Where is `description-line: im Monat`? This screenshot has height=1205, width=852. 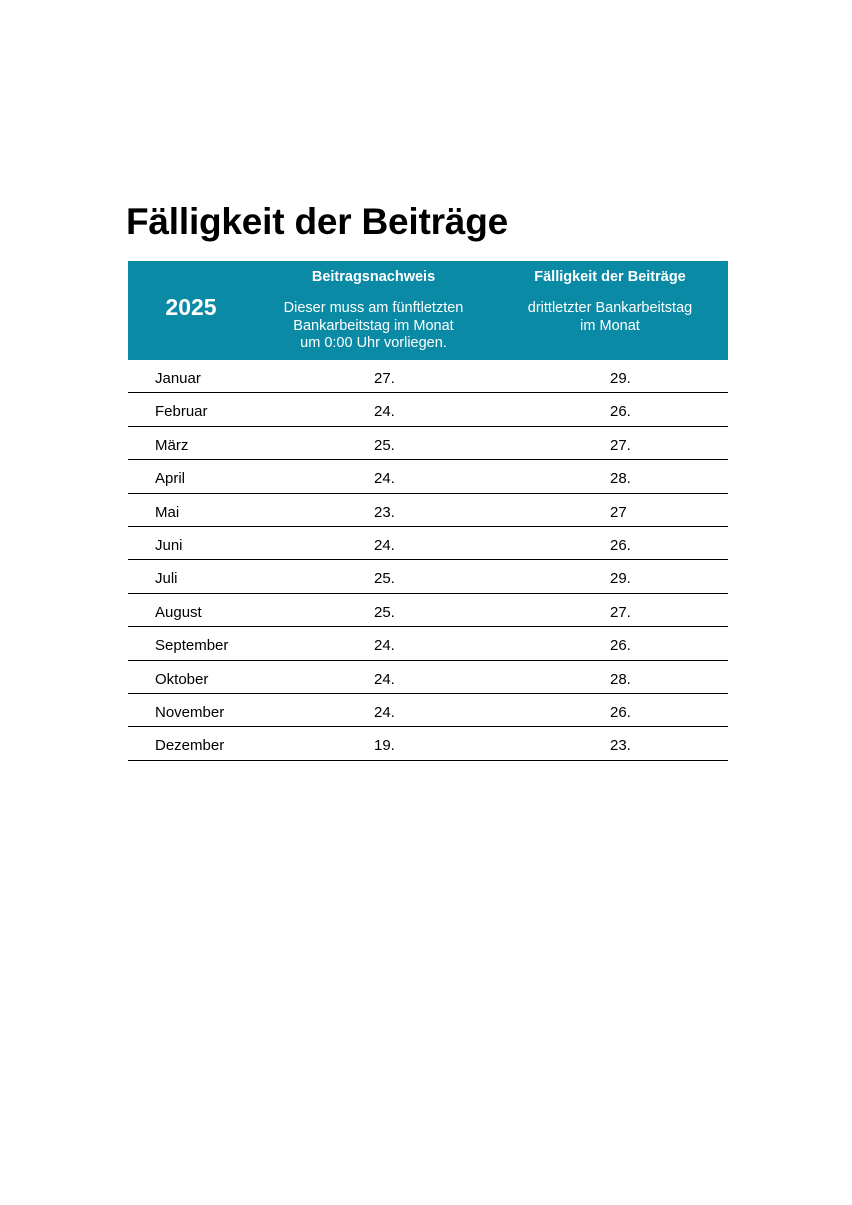 description-line: im Monat is located at coordinates (610, 325).